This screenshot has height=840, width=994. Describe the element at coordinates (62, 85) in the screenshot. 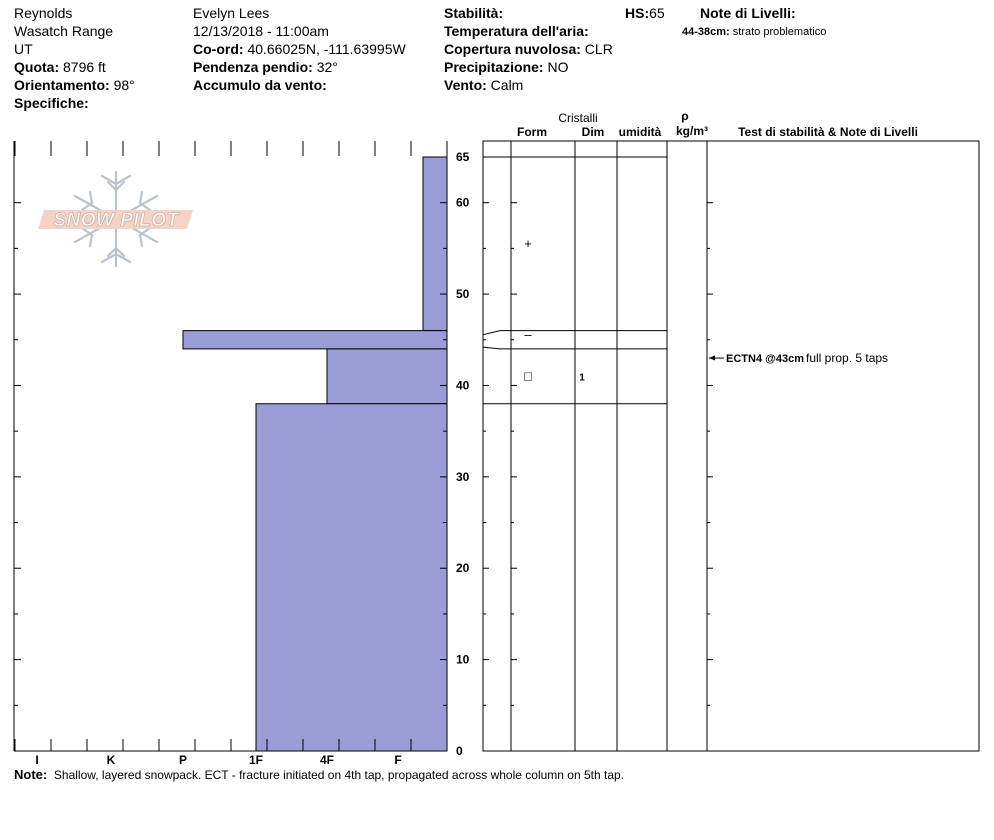

I see `aspect-label: Orientamento:` at that location.